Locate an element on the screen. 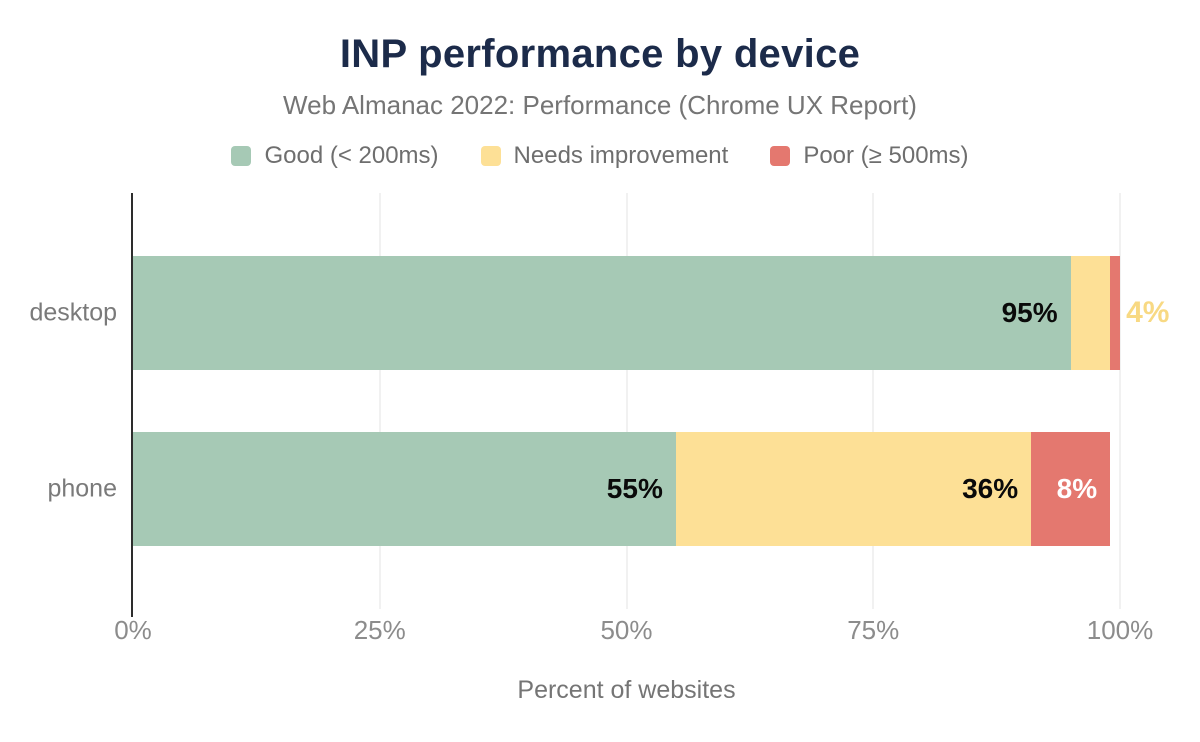 The width and height of the screenshot is (1200, 742). legend-swatch-good-icon is located at coordinates (241, 156).